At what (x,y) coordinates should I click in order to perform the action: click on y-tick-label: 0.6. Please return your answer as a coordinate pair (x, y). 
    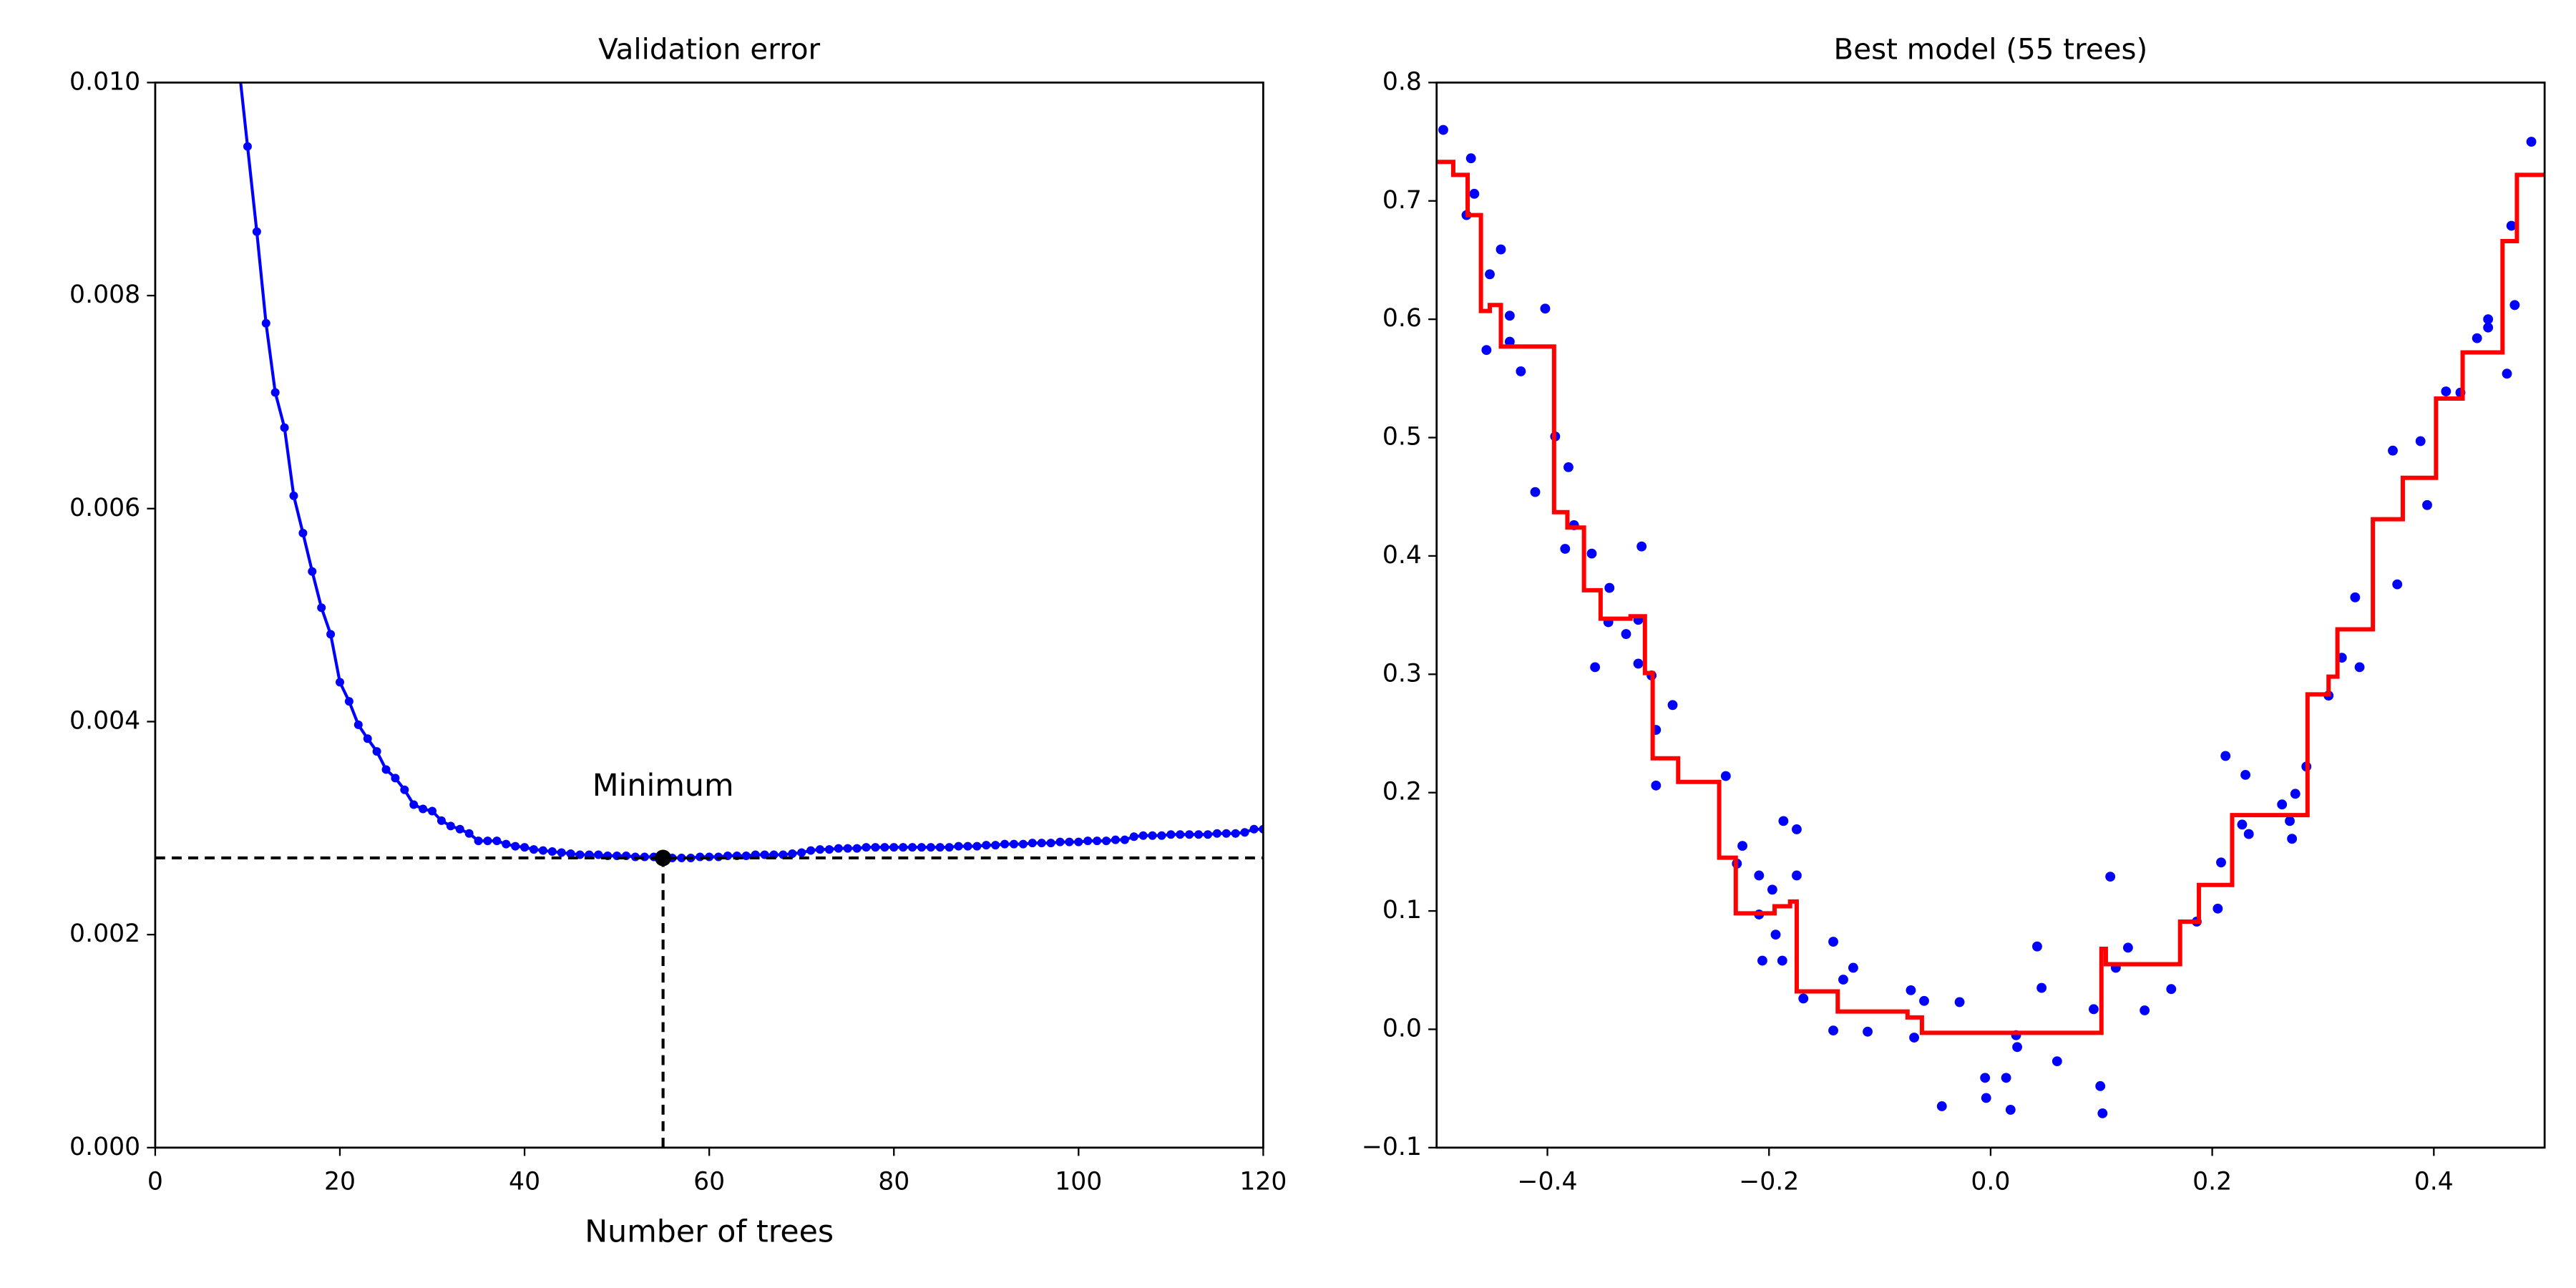
    Looking at the image, I should click on (1402, 318).